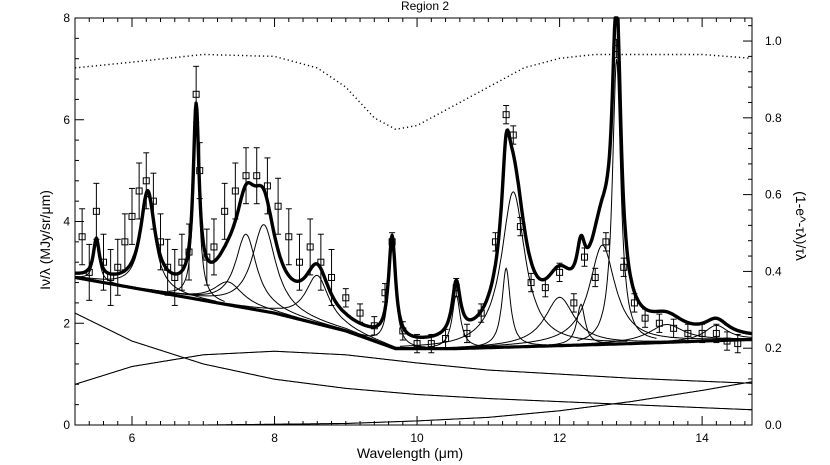 This screenshot has height=465, width=830. Describe the element at coordinates (702, 438) in the screenshot. I see `x-tick-label: 14` at that location.